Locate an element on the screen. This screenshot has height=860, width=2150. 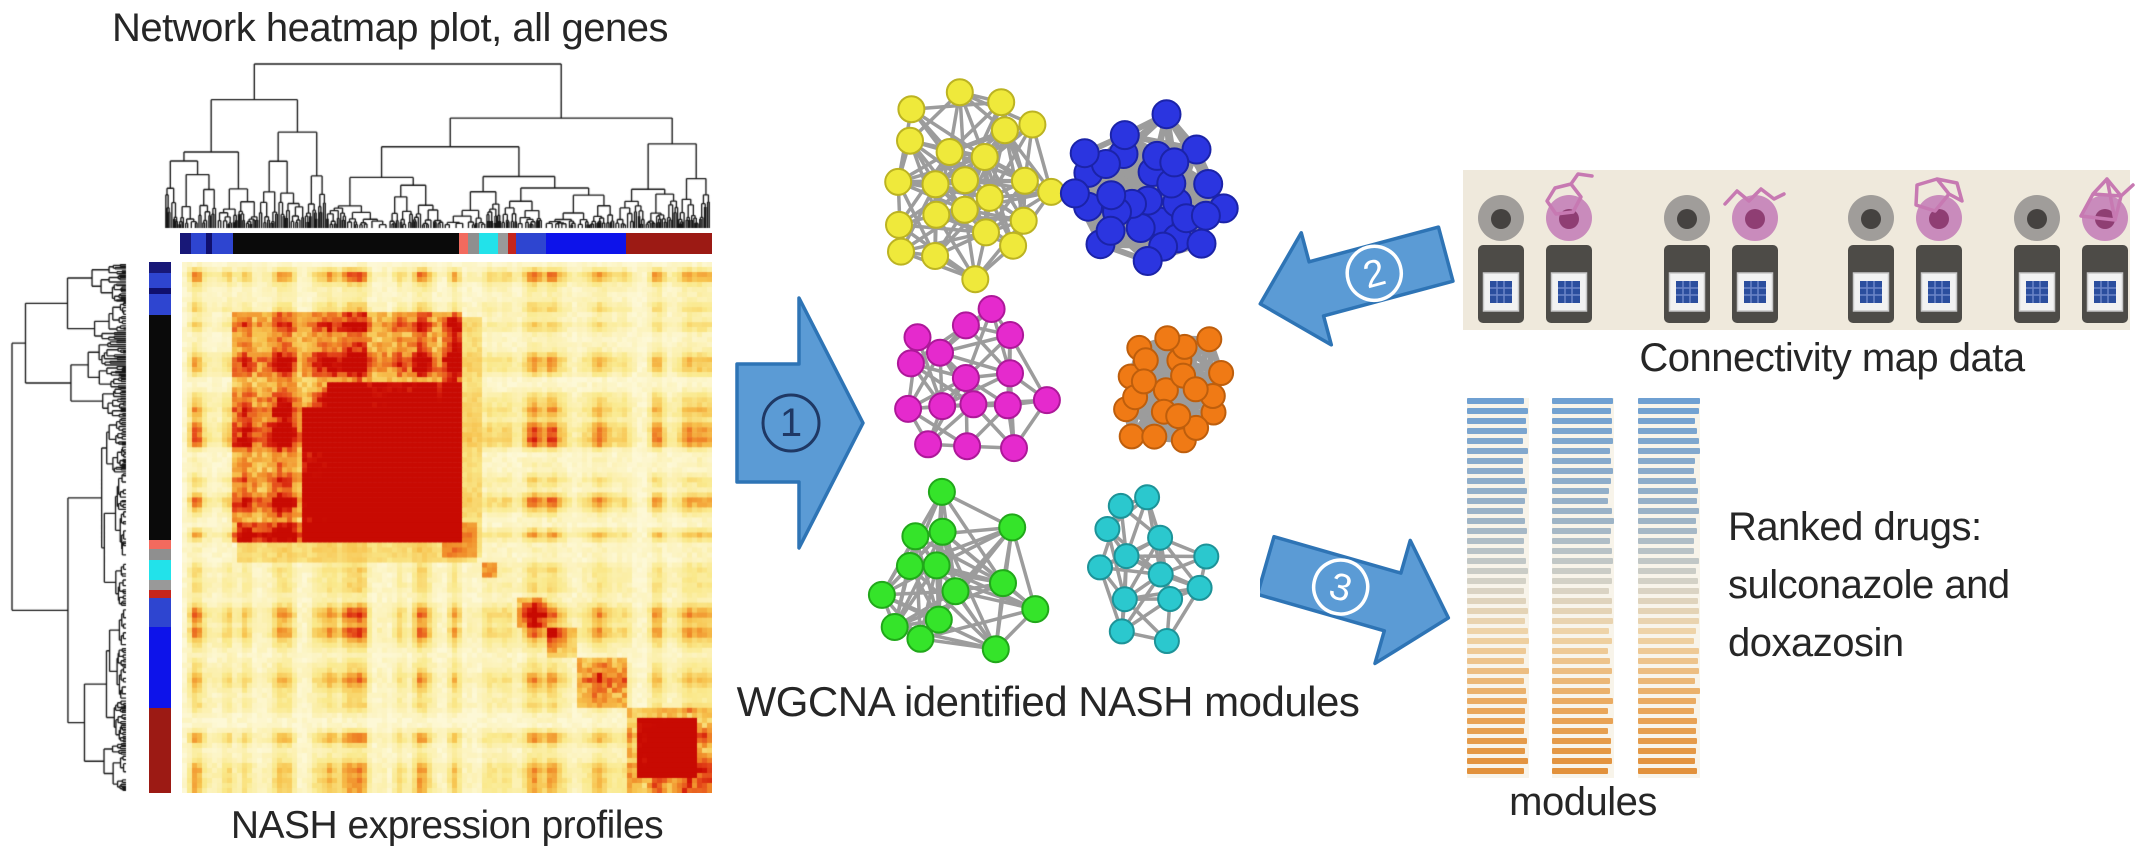
module-cluster-cyan is located at coordinates (1153, 569).